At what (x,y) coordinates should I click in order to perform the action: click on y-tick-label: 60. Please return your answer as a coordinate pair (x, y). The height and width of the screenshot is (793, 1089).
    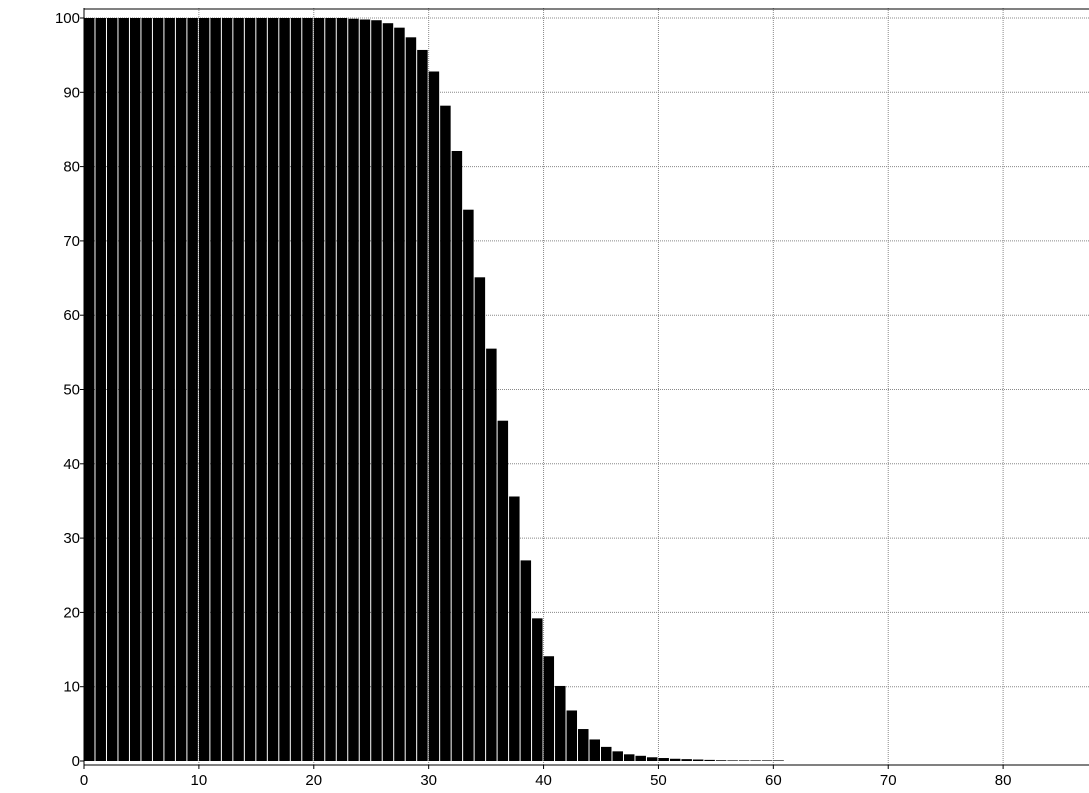
    Looking at the image, I should click on (71, 315).